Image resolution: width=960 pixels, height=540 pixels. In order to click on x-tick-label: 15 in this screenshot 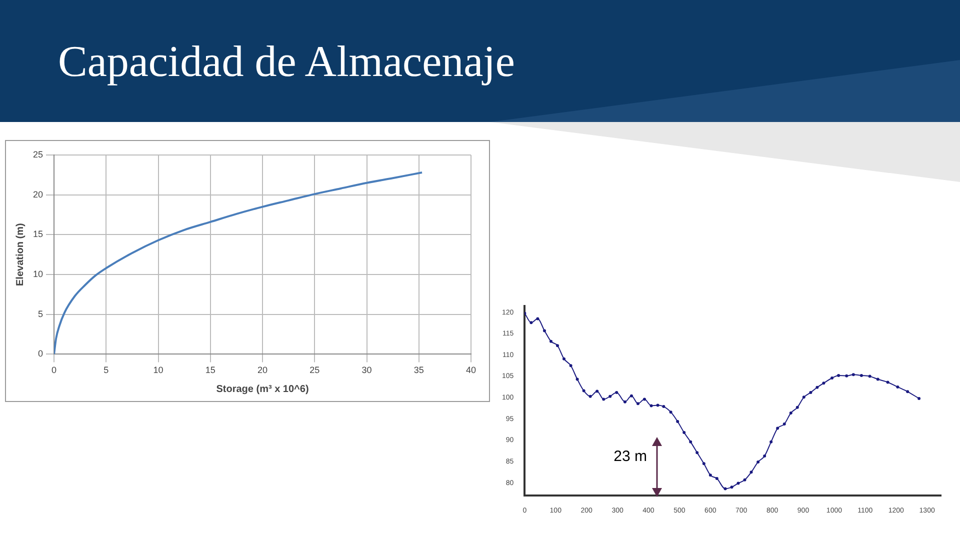, I will do `click(210, 370)`.